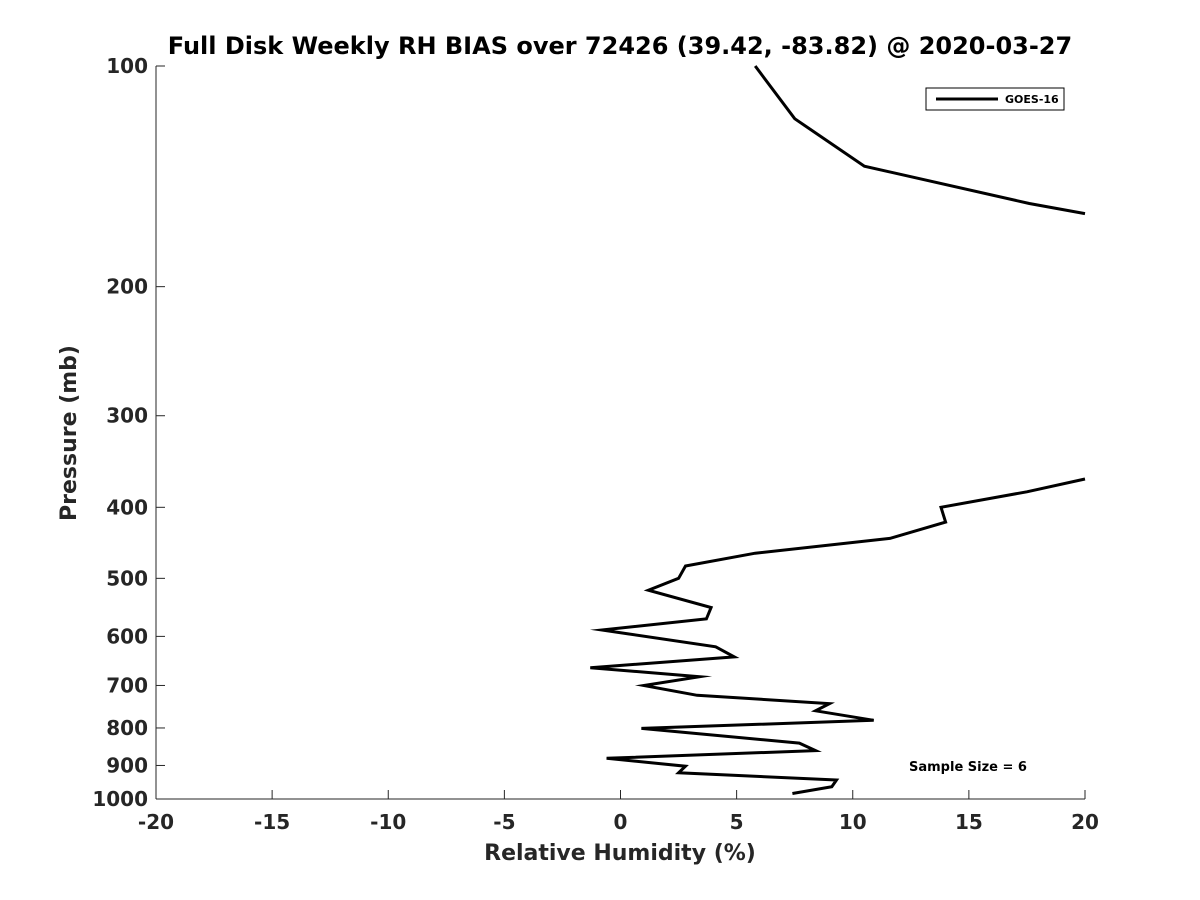 This screenshot has height=900, width=1200. Describe the element at coordinates (127, 728) in the screenshot. I see `y-tick-label: 800` at that location.